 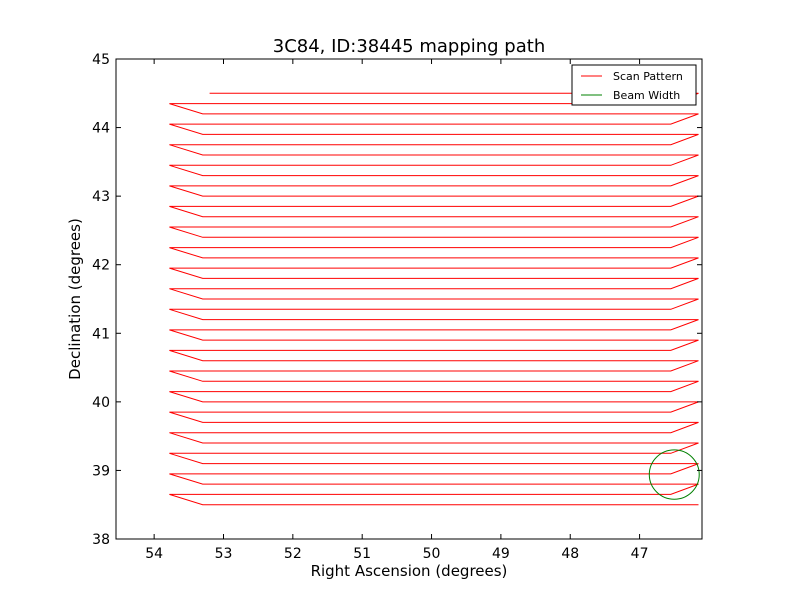 What do you see at coordinates (224, 554) in the screenshot?
I see `x-tick-label: 53` at bounding box center [224, 554].